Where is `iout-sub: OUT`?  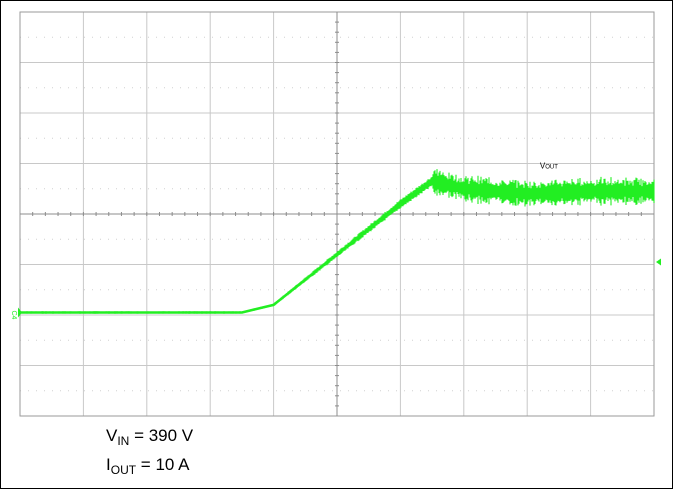
iout-sub: OUT is located at coordinates (123, 470).